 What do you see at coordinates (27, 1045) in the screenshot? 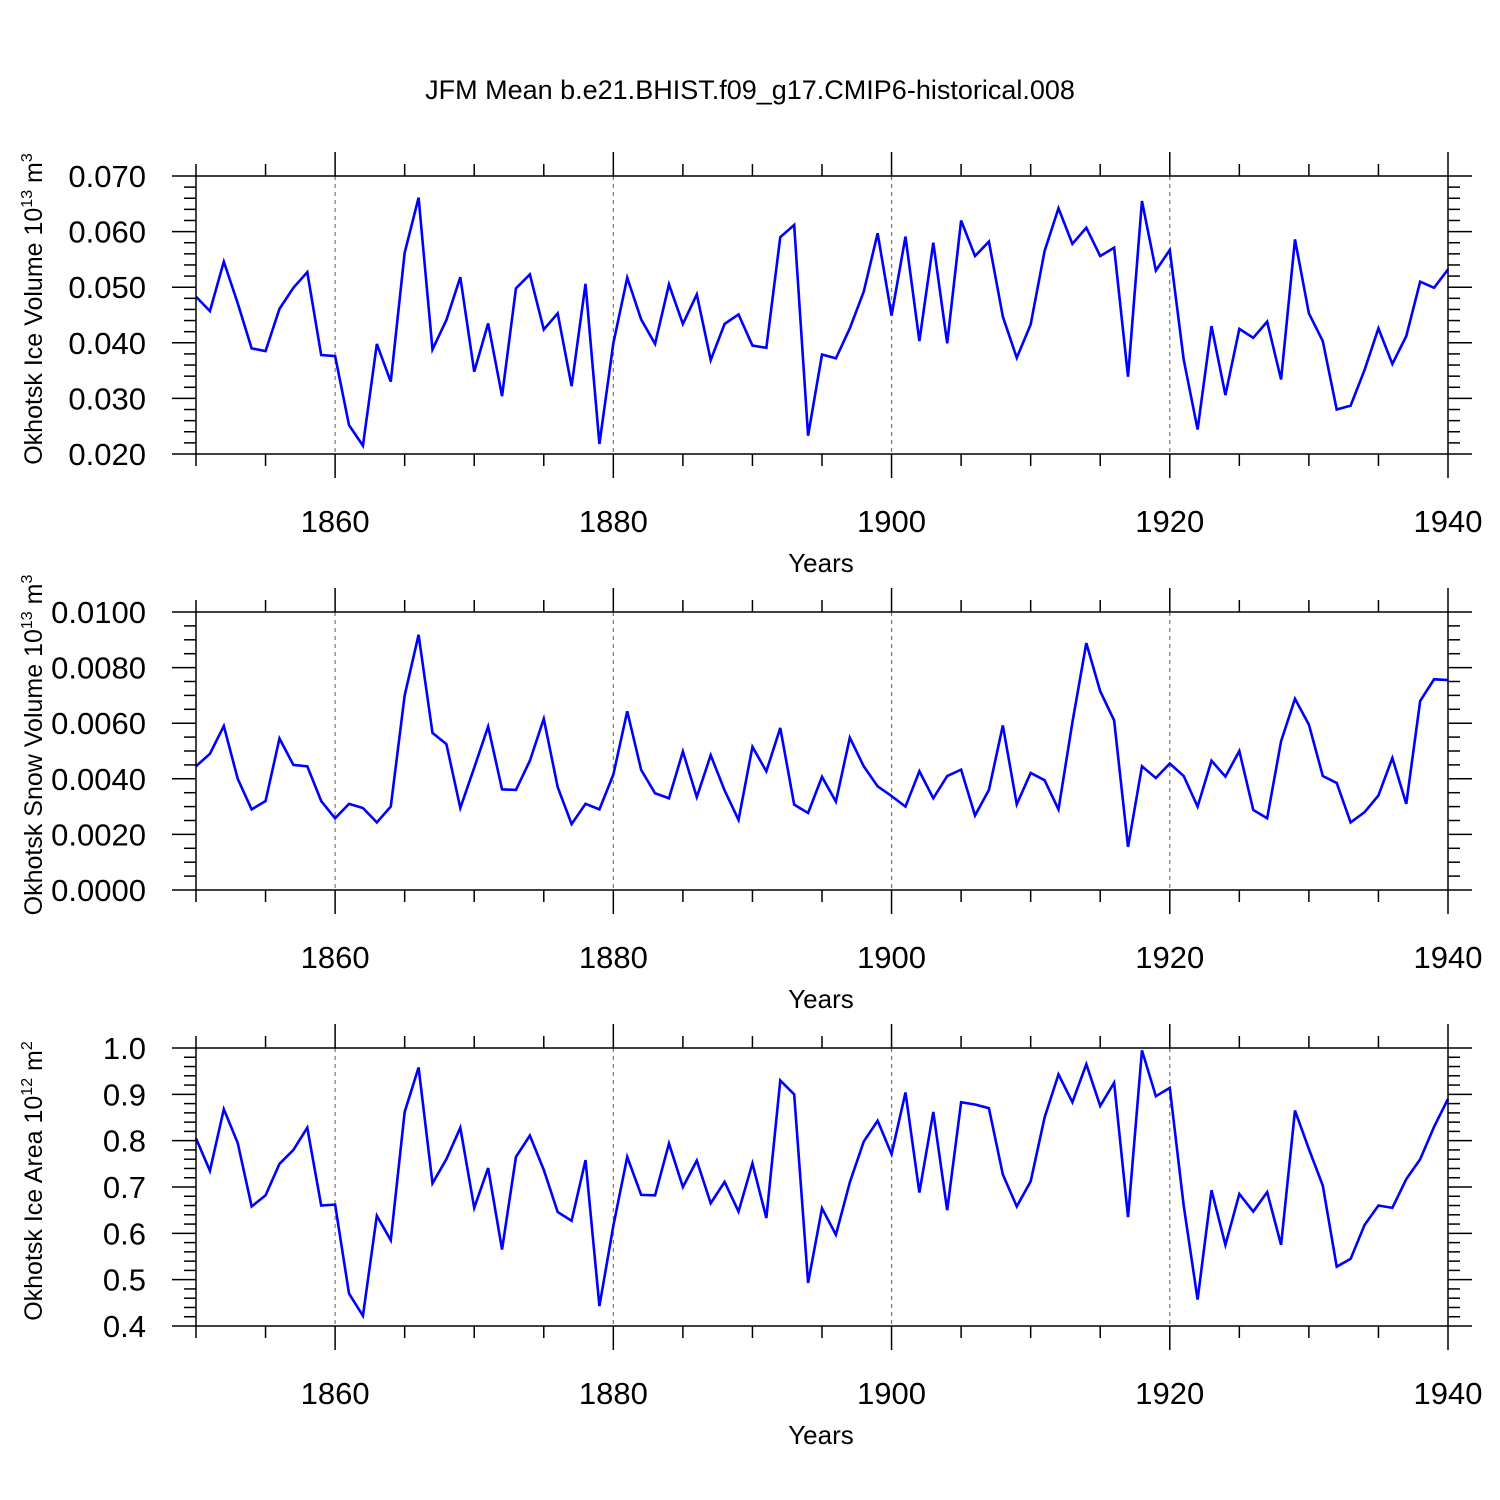
I see `y-axis-label-unit-exponent: 2` at bounding box center [27, 1045].